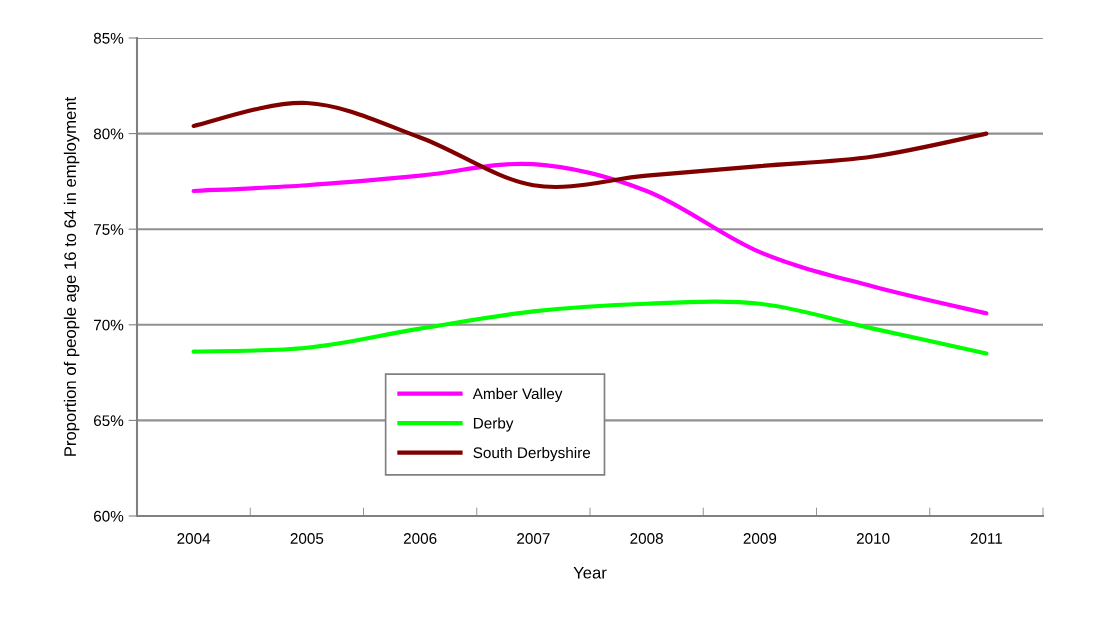 This screenshot has height=626, width=1094. I want to click on y-tick-label: 70%, so click(109, 325).